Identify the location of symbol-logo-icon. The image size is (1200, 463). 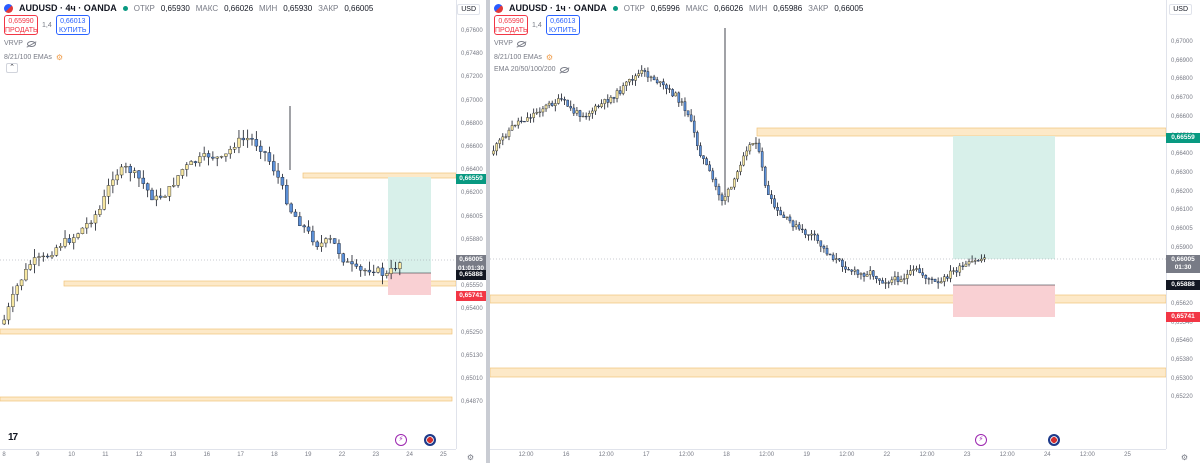
(8, 8).